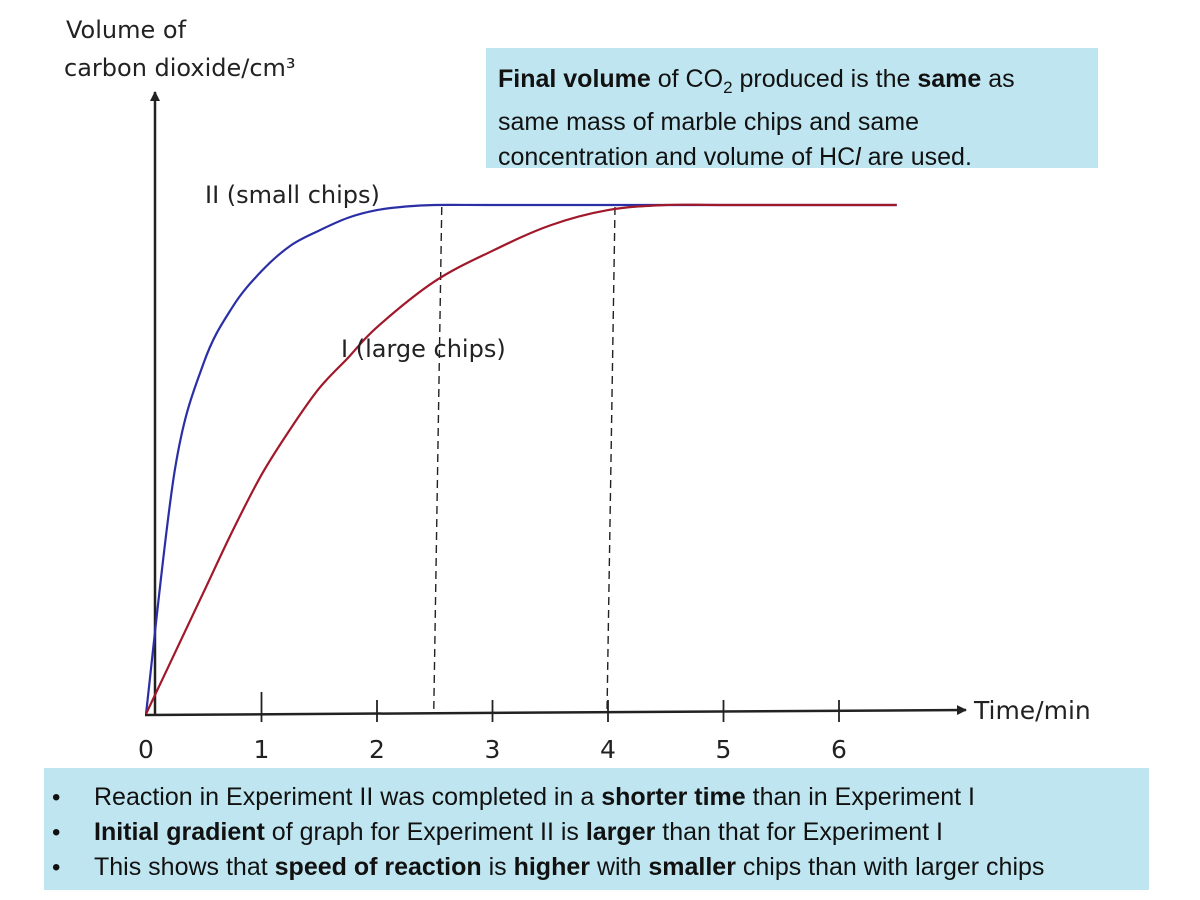 This screenshot has width=1200, height=900. Describe the element at coordinates (574, 79) in the screenshot. I see `callout-bold-final-volume: Final volume` at that location.